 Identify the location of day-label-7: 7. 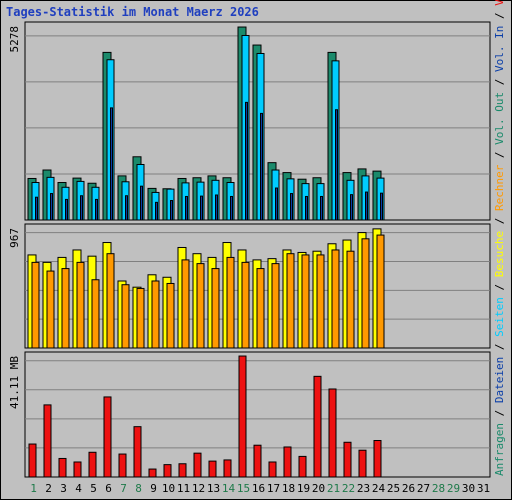
(123, 488).